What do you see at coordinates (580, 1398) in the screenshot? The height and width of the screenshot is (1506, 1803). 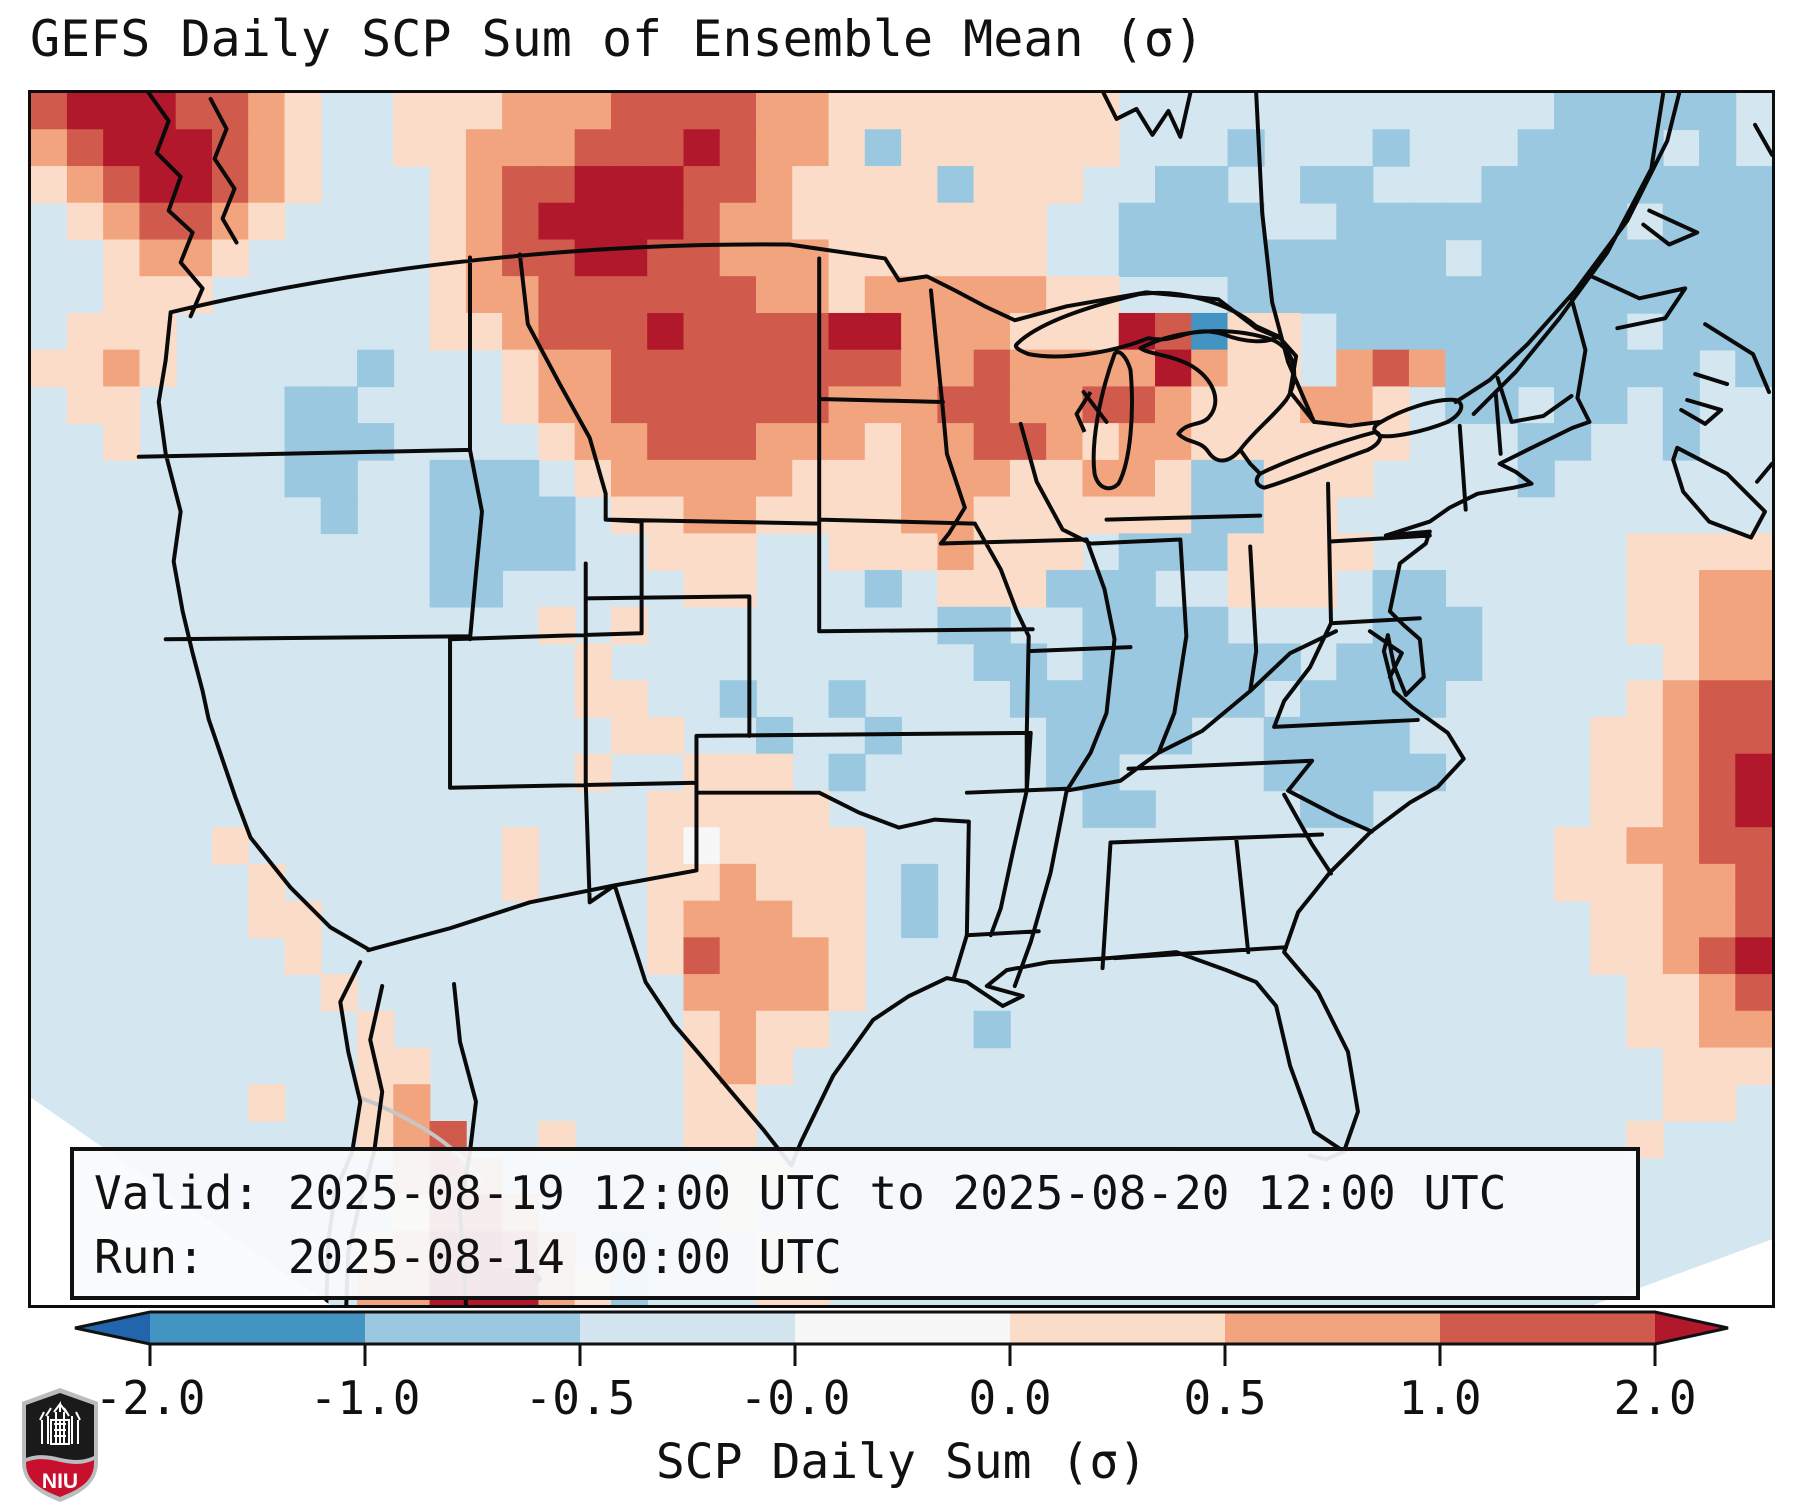 I see `colorbar-tick-label: -0.5` at bounding box center [580, 1398].